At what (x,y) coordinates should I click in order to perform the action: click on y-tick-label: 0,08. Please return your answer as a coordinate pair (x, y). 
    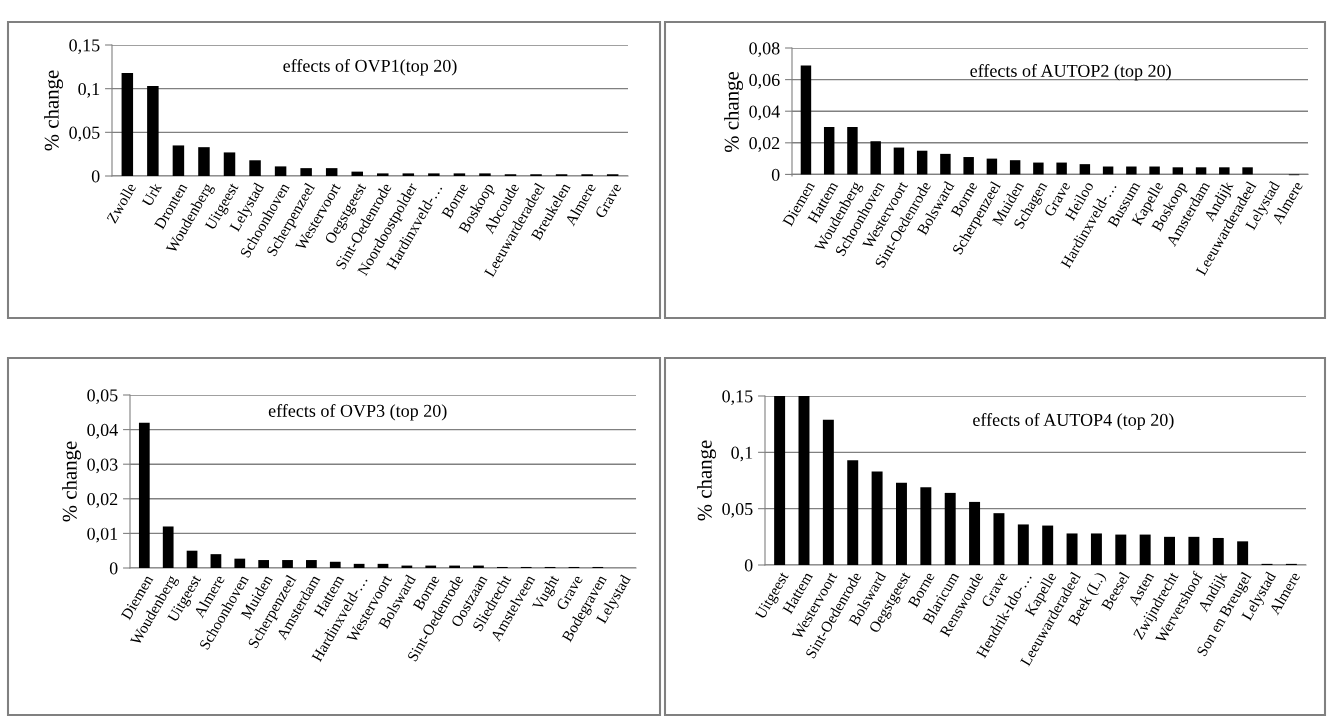
    Looking at the image, I should click on (764, 50).